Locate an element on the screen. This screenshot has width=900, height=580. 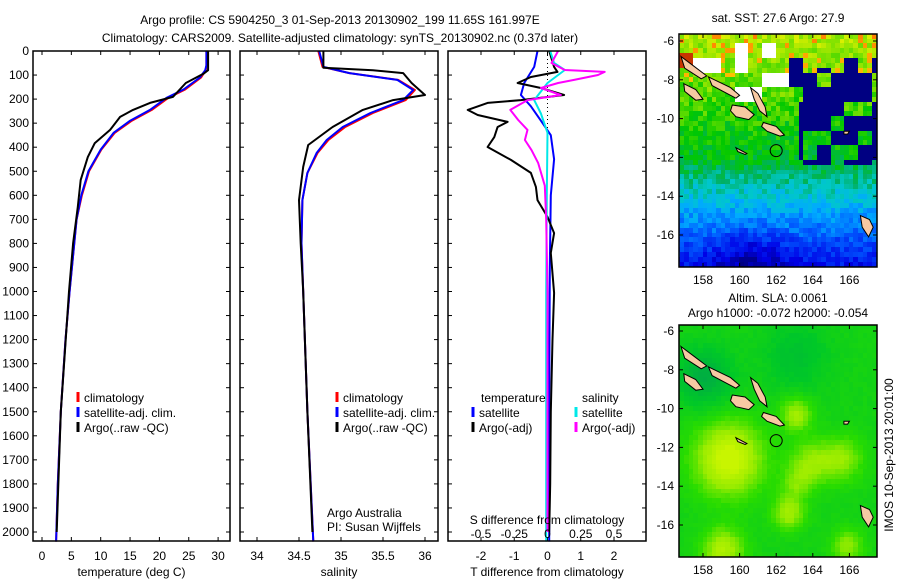
sst-map is located at coordinates (778, 150).